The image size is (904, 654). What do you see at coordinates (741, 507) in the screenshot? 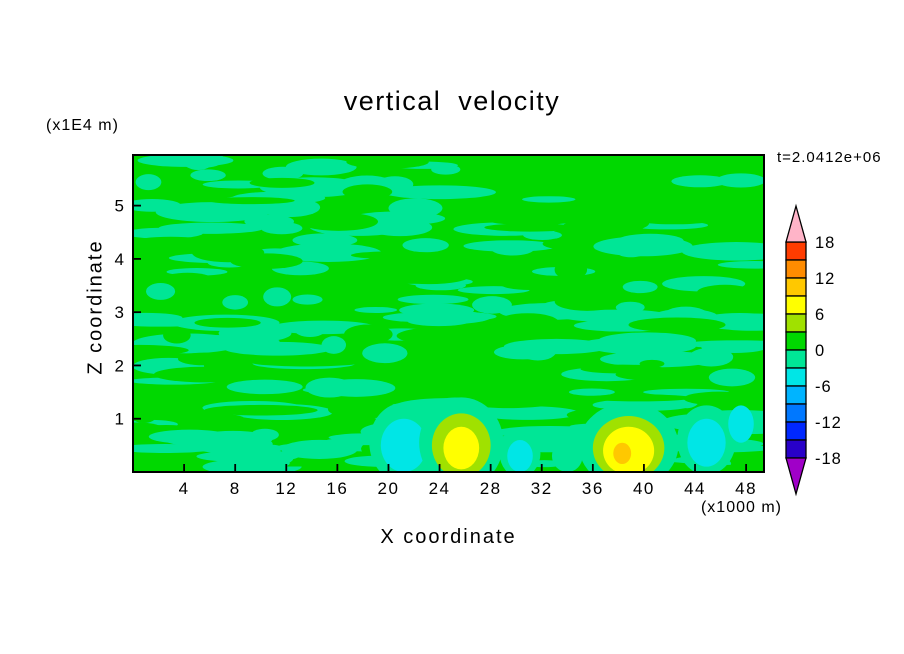
I see `x-axis-unit-label: (x1000 m)` at bounding box center [741, 507].